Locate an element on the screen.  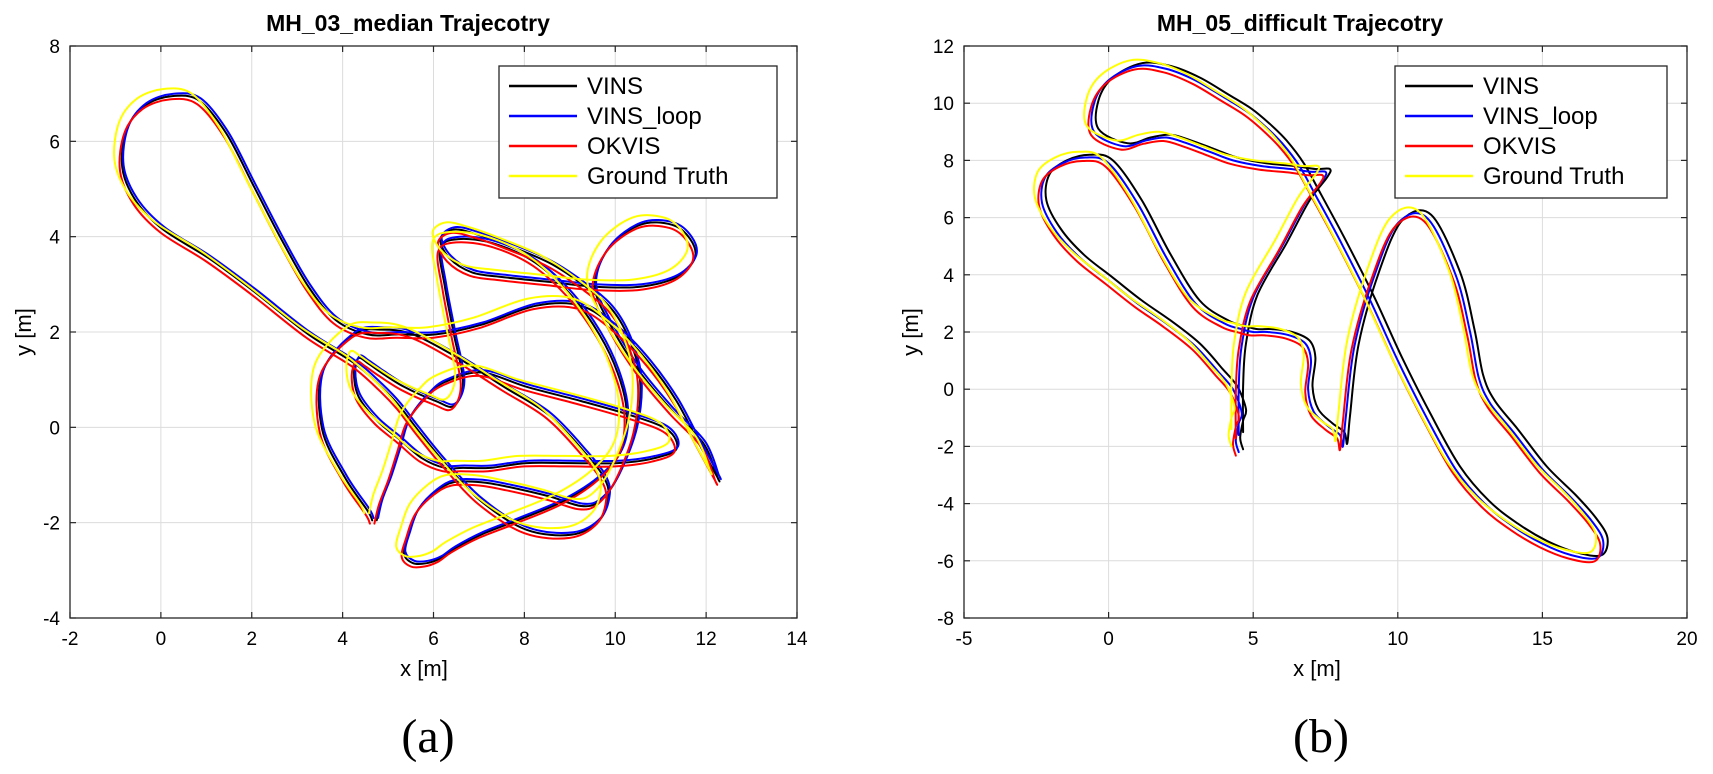
x-tick-label: 5 is located at coordinates (1253, 639).